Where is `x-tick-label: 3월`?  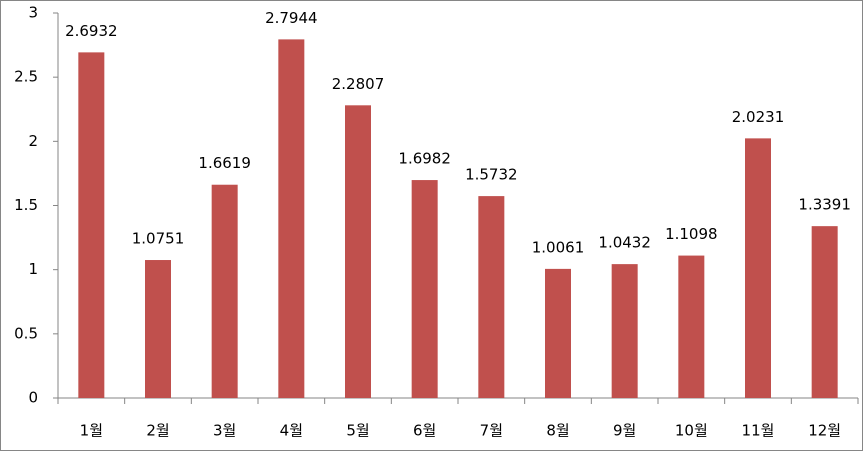 x-tick-label: 3월 is located at coordinates (224, 431).